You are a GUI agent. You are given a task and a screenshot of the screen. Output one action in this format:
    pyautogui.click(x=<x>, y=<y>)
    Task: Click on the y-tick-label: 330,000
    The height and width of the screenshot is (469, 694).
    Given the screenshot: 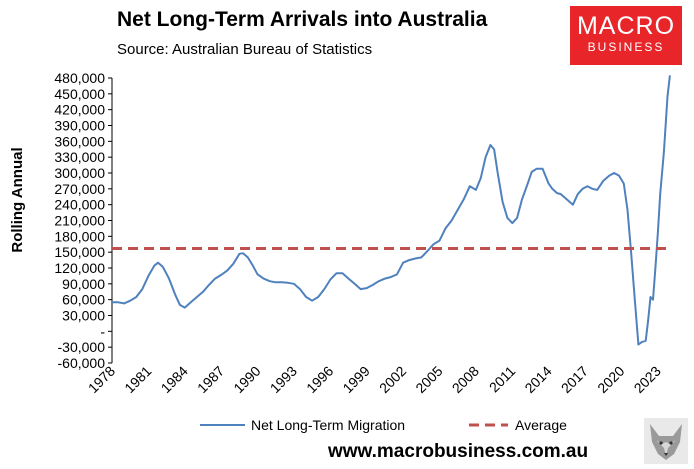 What is the action you would take?
    pyautogui.click(x=79, y=157)
    